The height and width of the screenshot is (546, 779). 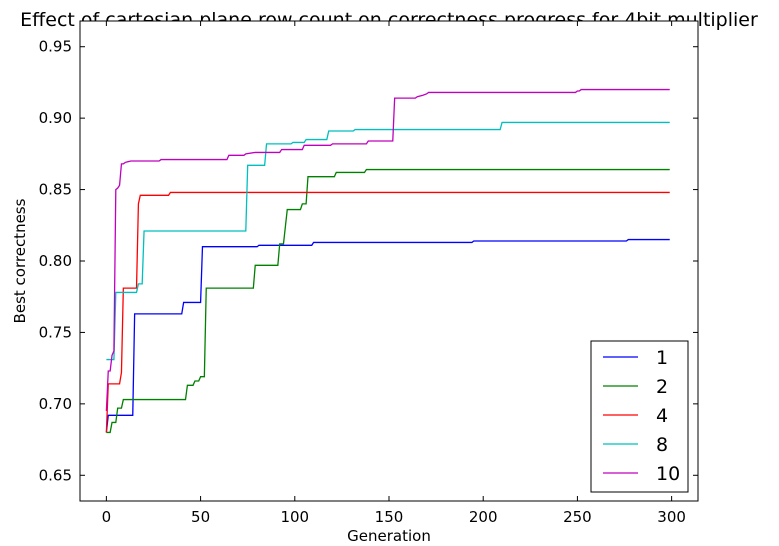 I want to click on x-tick-label: 0, so click(x=107, y=517).